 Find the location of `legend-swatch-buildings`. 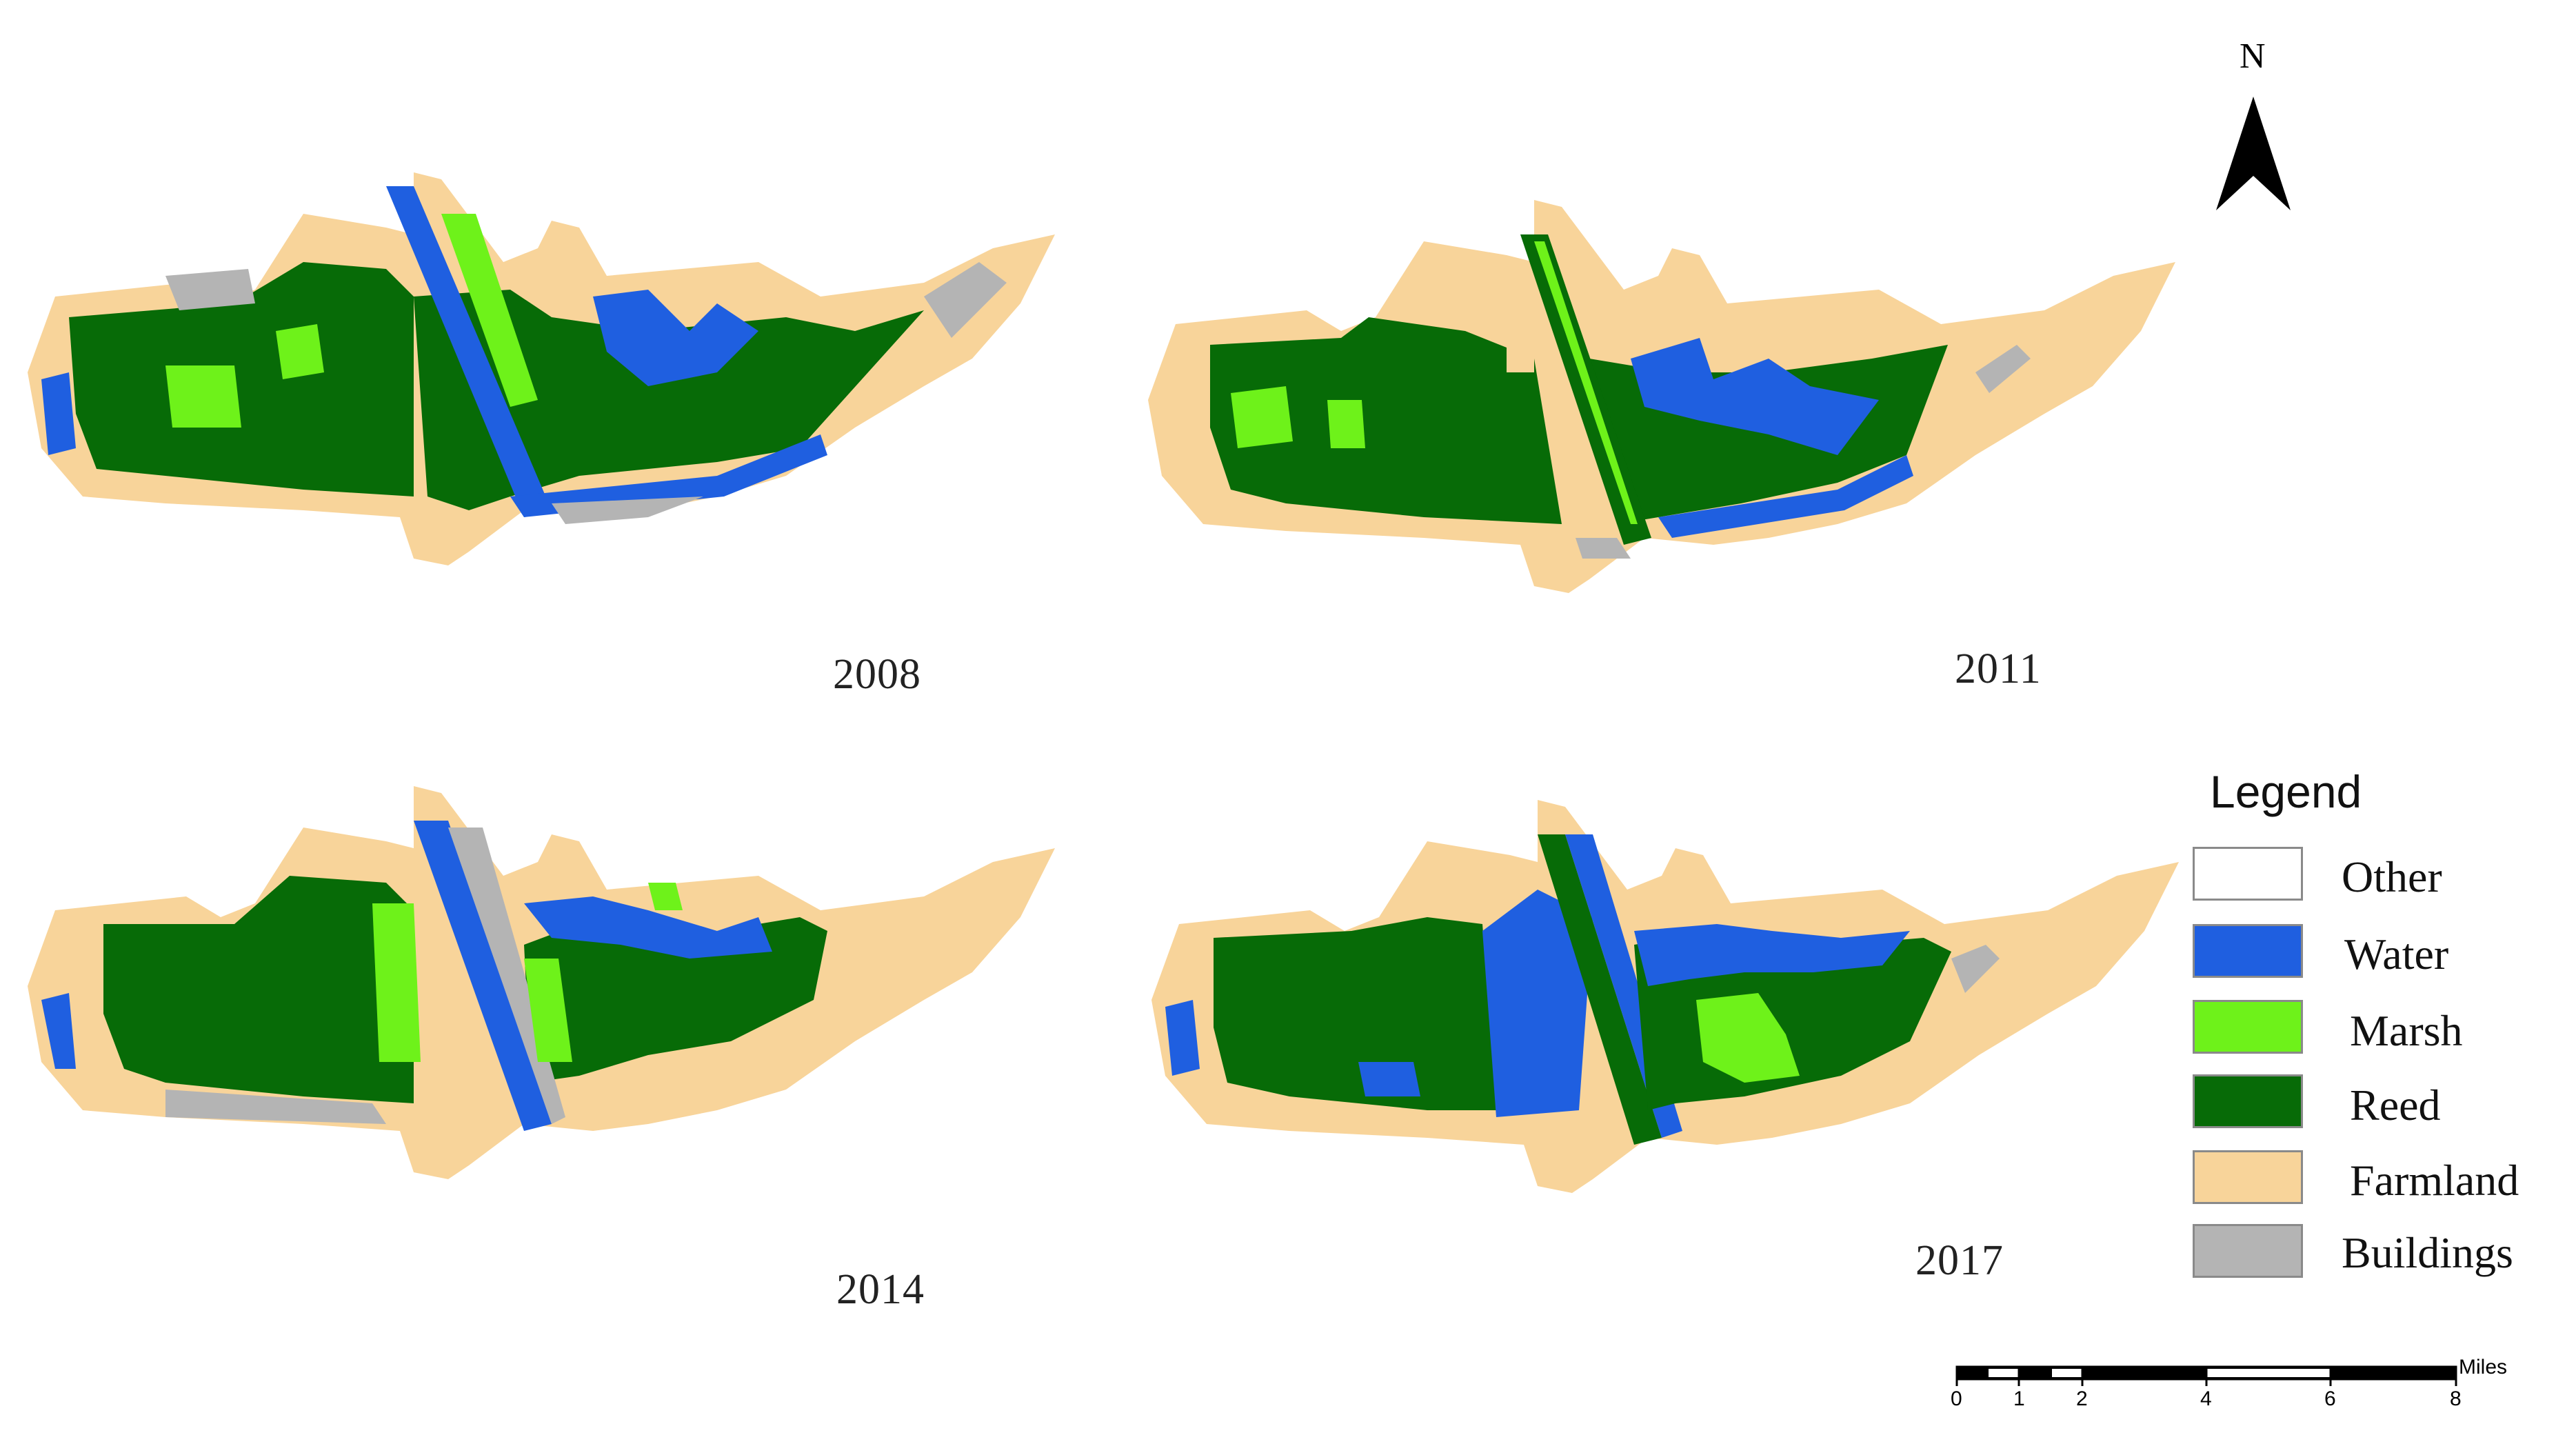

legend-swatch-buildings is located at coordinates (2248, 1251).